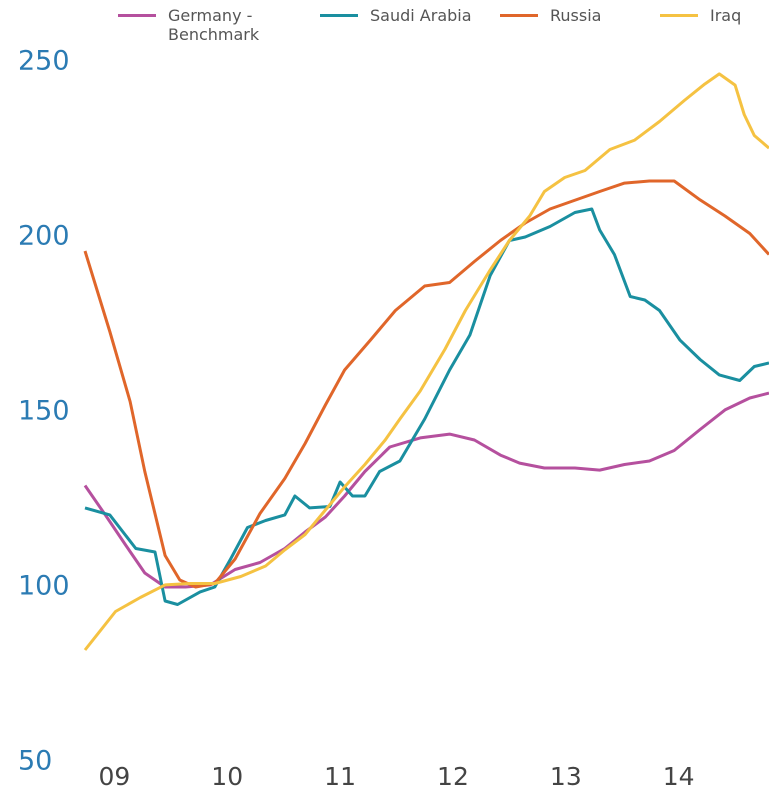  What do you see at coordinates (340, 776) in the screenshot?
I see `x-tick-label: 11` at bounding box center [340, 776].